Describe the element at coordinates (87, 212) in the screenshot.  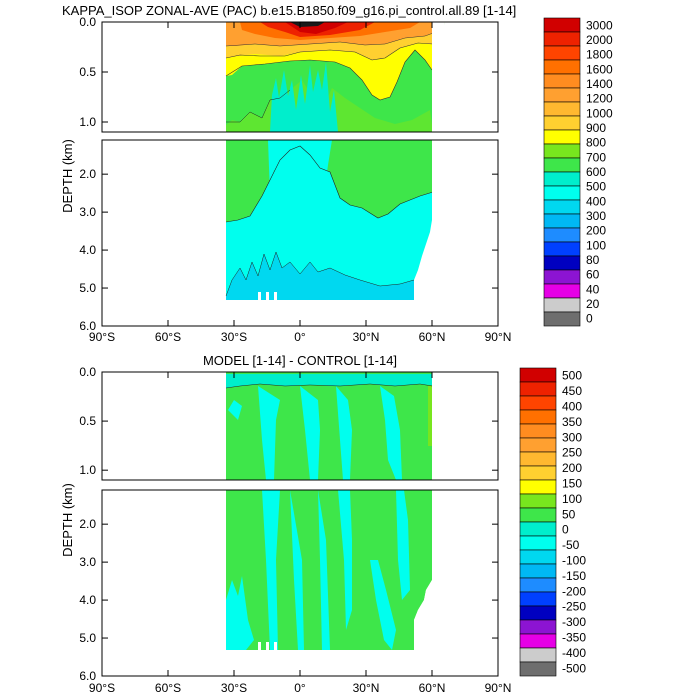
I see `chart-1-ytick-lower-label: 3.0` at that location.